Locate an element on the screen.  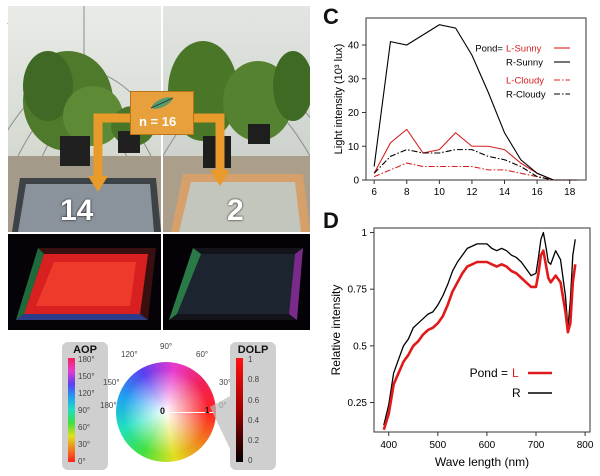
chart-c-xtick-label: 12 is located at coordinates (472, 192).